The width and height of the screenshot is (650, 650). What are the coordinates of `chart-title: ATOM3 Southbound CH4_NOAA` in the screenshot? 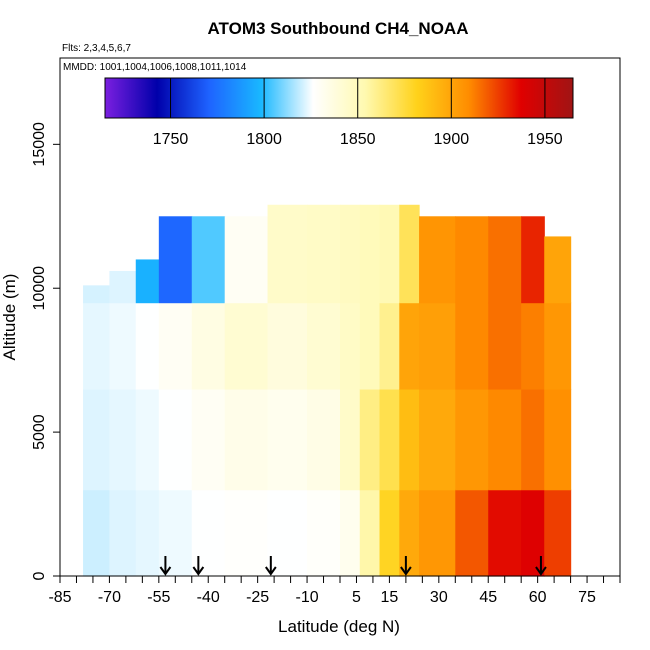 It's located at (338, 28).